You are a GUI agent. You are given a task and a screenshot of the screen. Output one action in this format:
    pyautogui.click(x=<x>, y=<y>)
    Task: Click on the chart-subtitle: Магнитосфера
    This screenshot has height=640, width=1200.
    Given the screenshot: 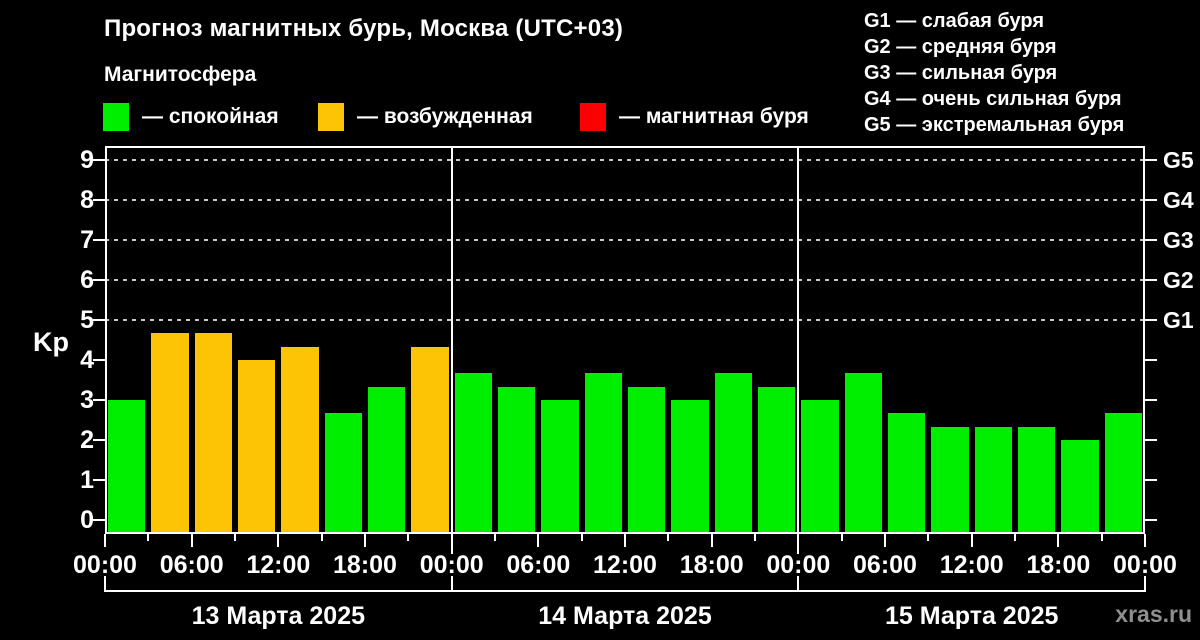 What is the action you would take?
    pyautogui.click(x=180, y=74)
    